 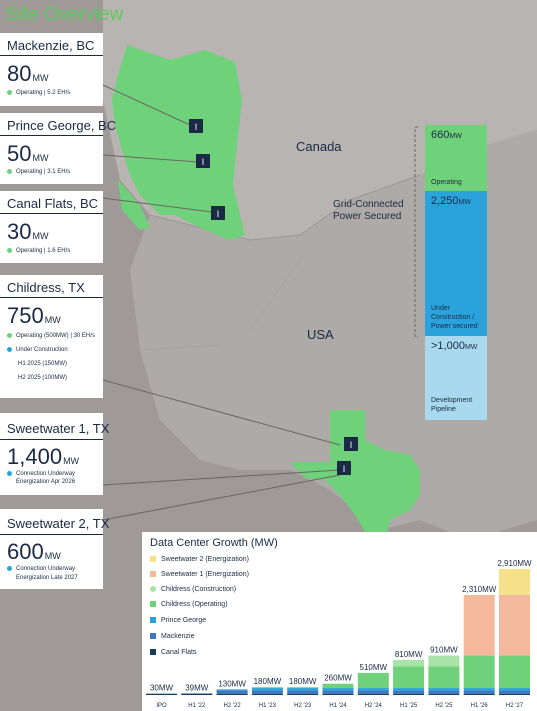 I want to click on site-status-construction: Under Construction, so click(x=37, y=350).